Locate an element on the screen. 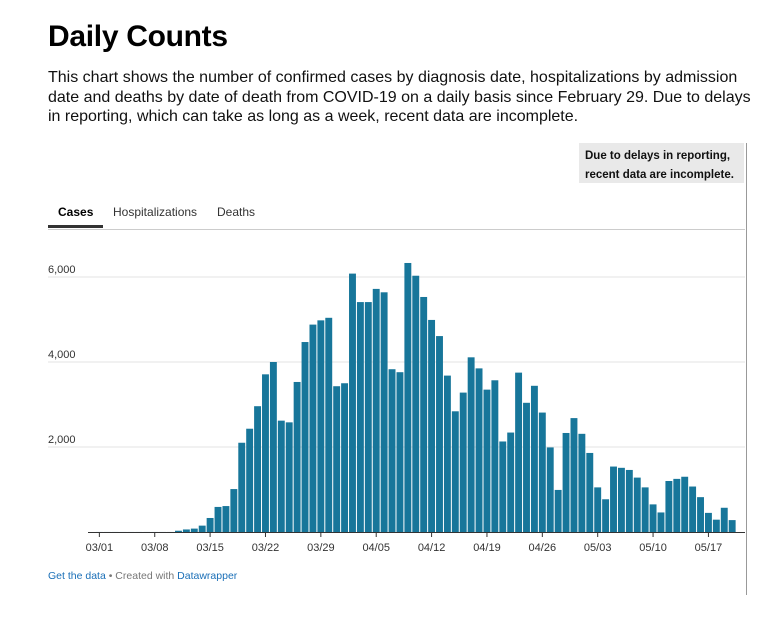 Image resolution: width=779 pixels, height=624 pixels. x-tick-label: 03/08 is located at coordinates (155, 548).